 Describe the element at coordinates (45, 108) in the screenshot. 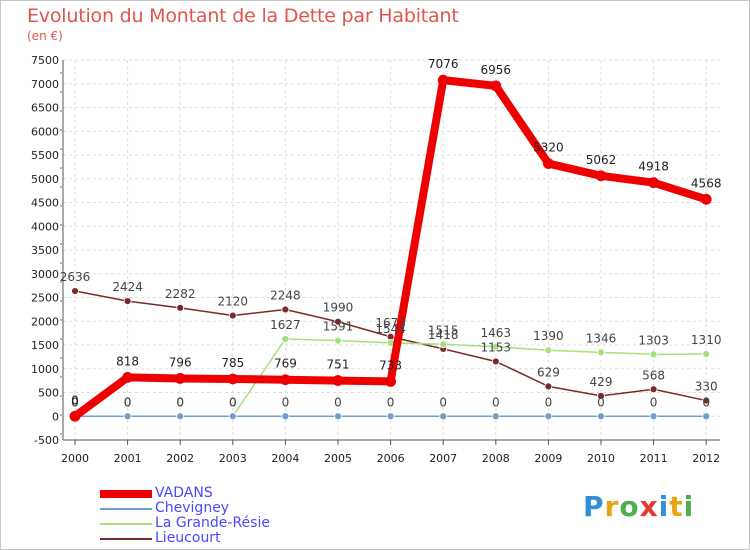

I see `y-tick-label: 6500` at that location.